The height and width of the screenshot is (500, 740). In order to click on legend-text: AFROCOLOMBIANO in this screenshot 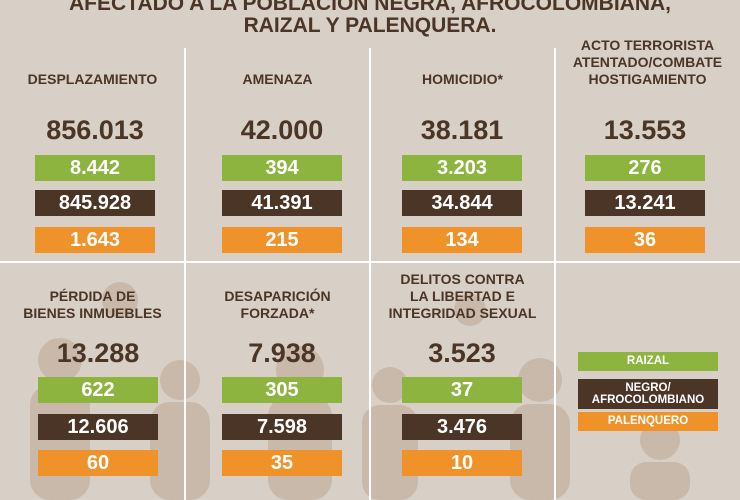, I will do `click(648, 400)`.